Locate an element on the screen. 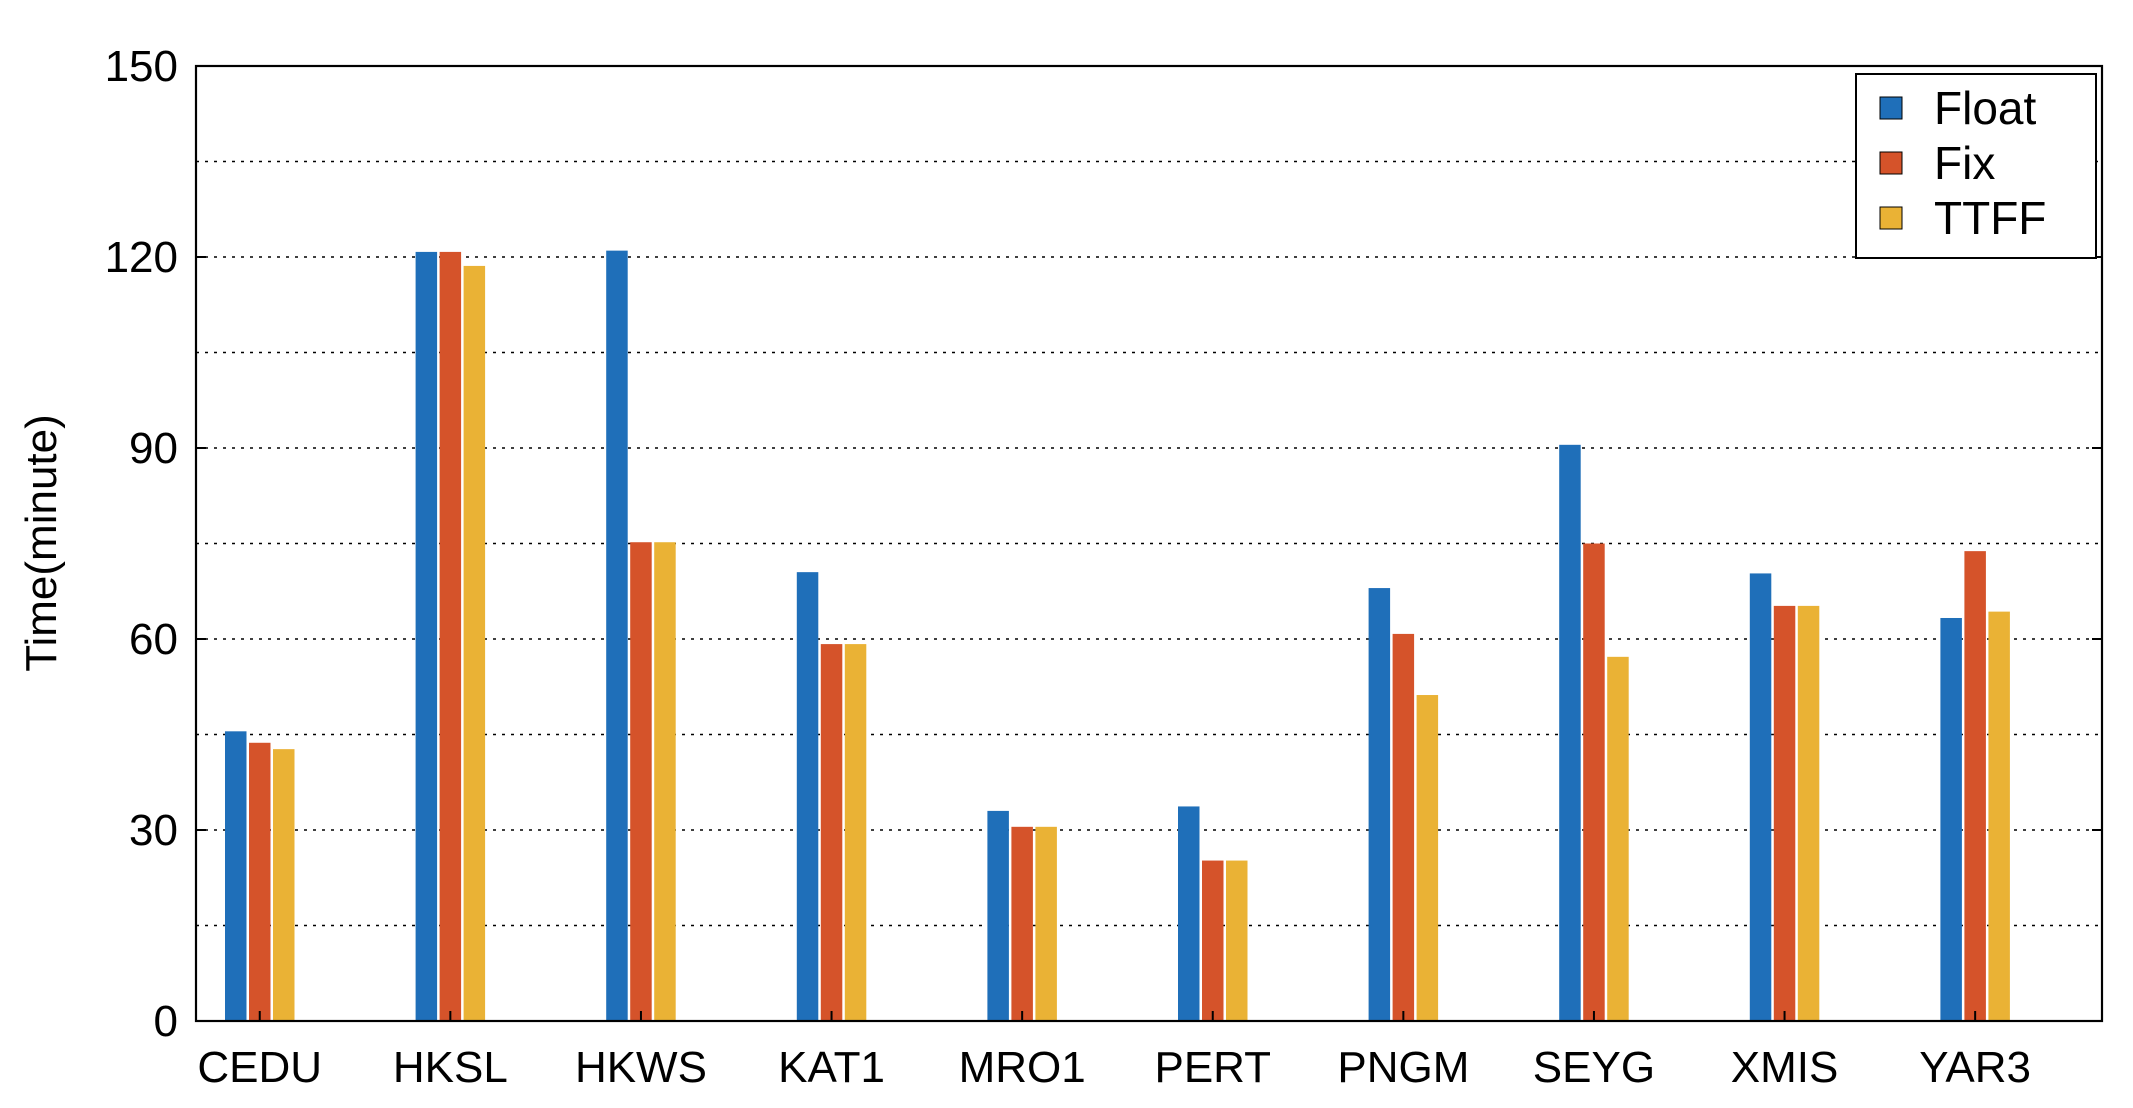 The image size is (2133, 1108). bar-ttff-hksl is located at coordinates (474, 643).